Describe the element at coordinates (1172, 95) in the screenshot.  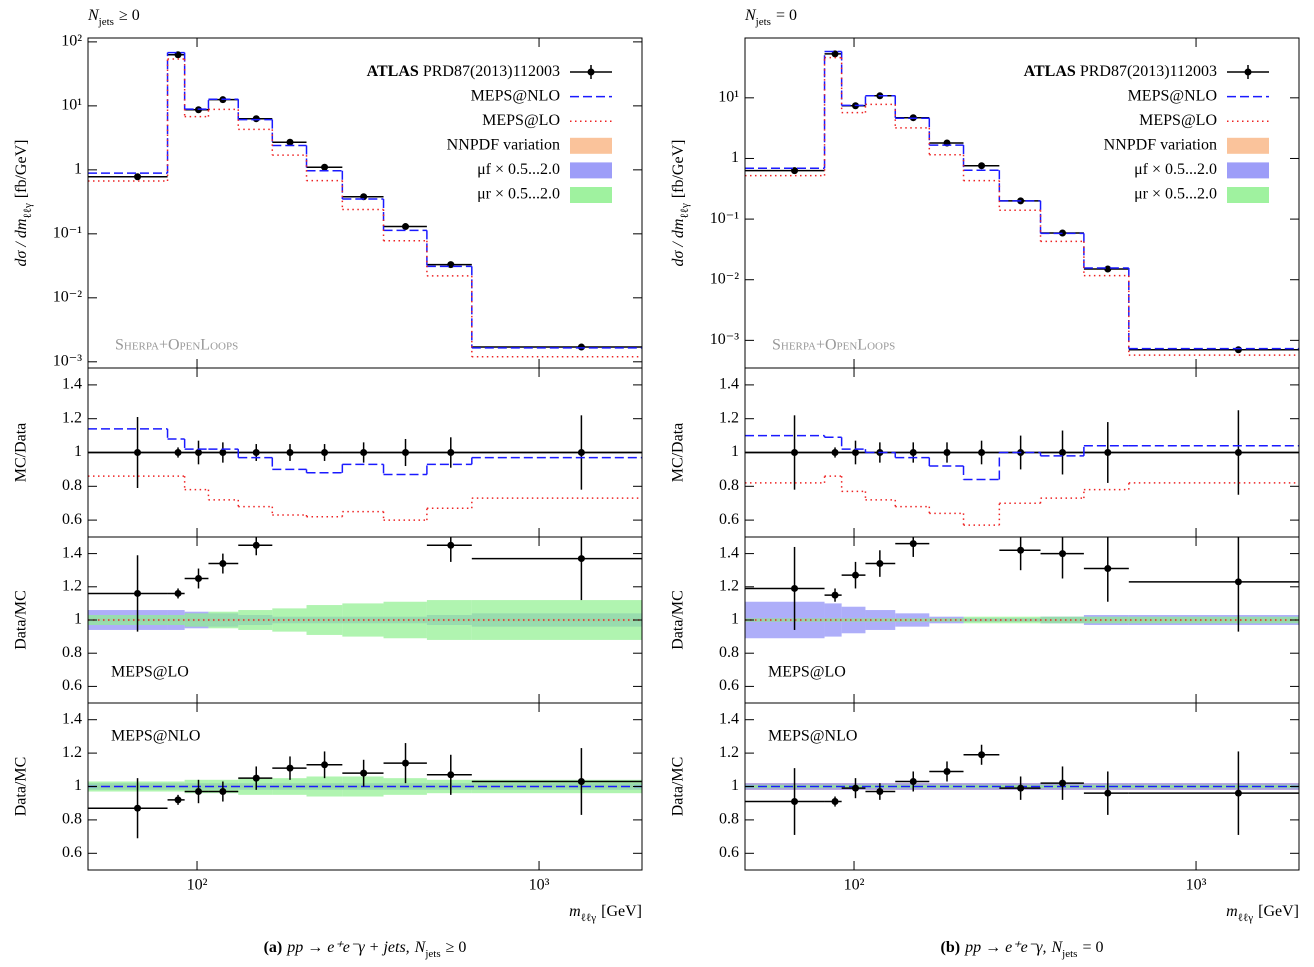
I see `legend-label: MEPS@NLO` at that location.